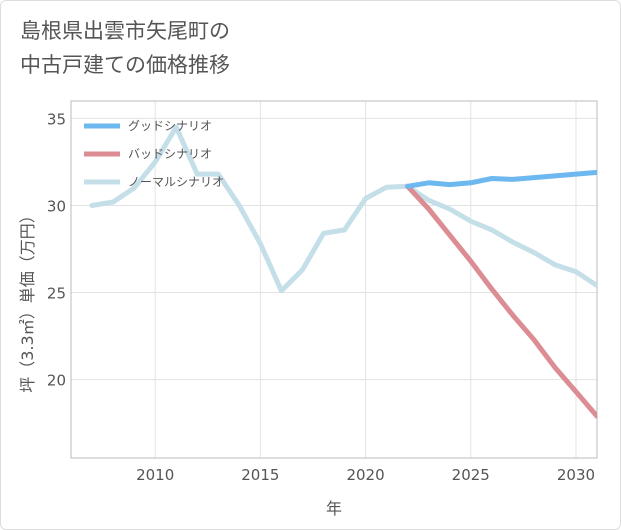  What do you see at coordinates (170, 126) in the screenshot?
I see `legend-label: グッドシナリオ` at bounding box center [170, 126].